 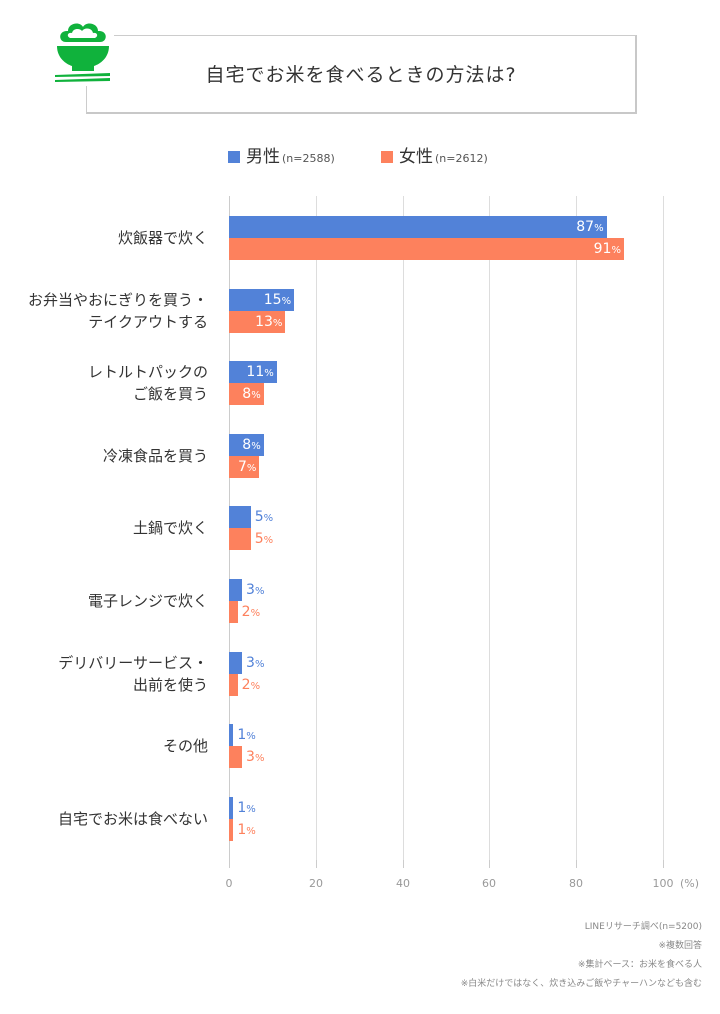 I want to click on category-label: 電子レンジで炊く, so click(x=147, y=601).